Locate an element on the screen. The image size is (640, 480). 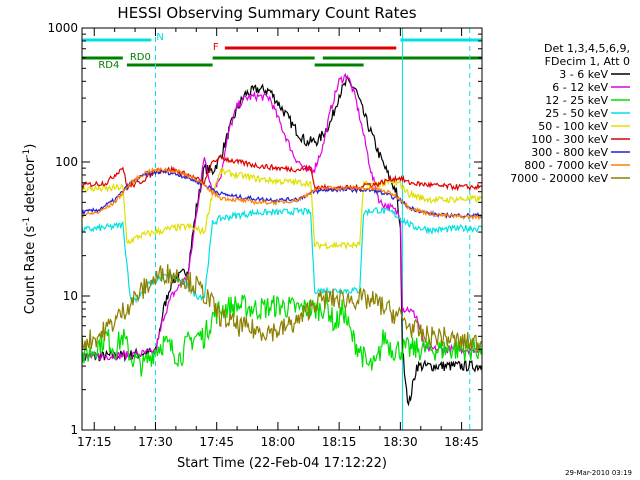
flag-label-4: RD4 is located at coordinates (108, 65).